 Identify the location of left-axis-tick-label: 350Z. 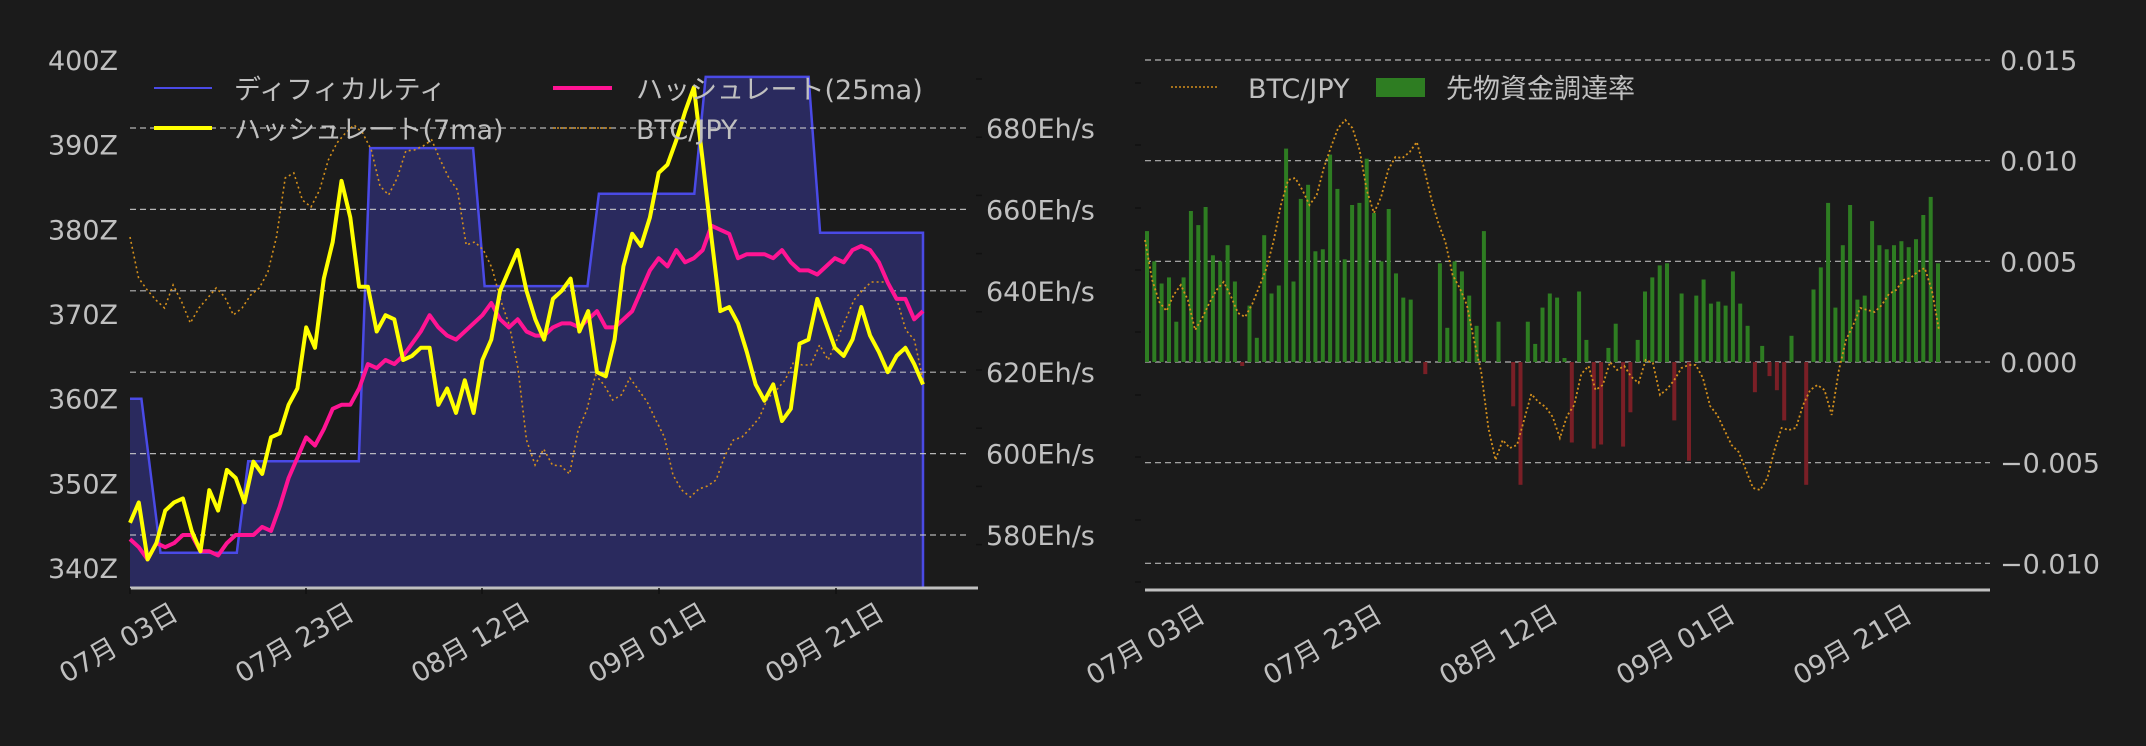
(83, 484).